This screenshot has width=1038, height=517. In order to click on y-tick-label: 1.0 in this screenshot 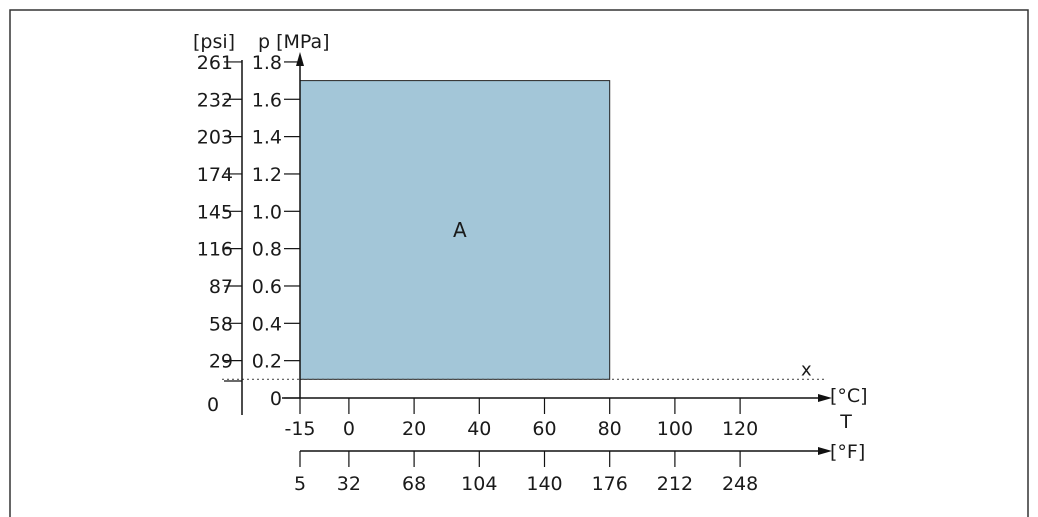, I will do `click(267, 212)`.